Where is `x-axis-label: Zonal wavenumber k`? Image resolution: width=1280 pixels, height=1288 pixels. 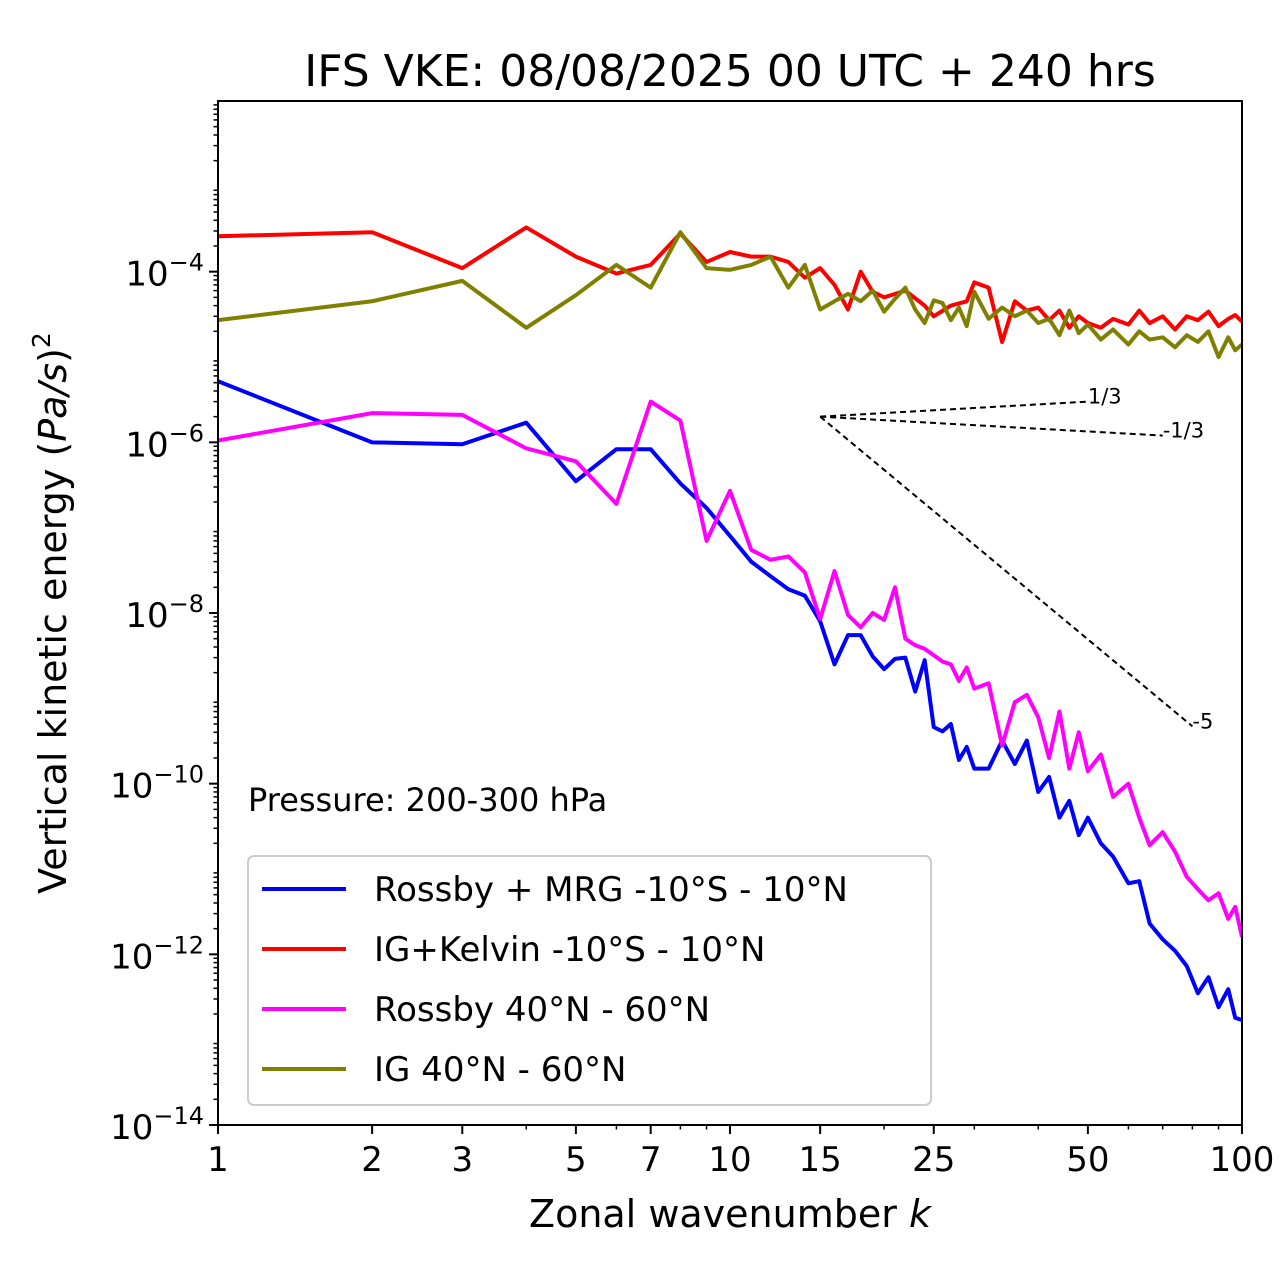
x-axis-label: Zonal wavenumber k is located at coordinates (731, 1214).